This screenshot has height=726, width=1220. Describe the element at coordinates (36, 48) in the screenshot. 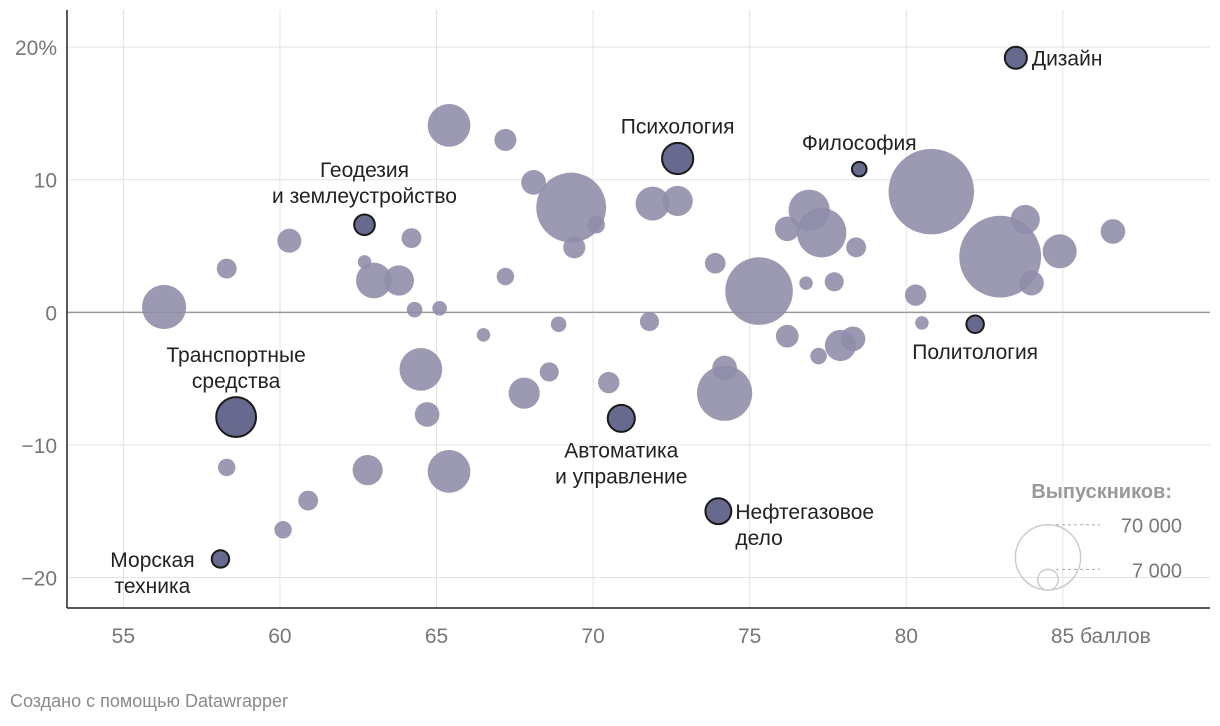

I see `y-tick-label: 20%` at that location.